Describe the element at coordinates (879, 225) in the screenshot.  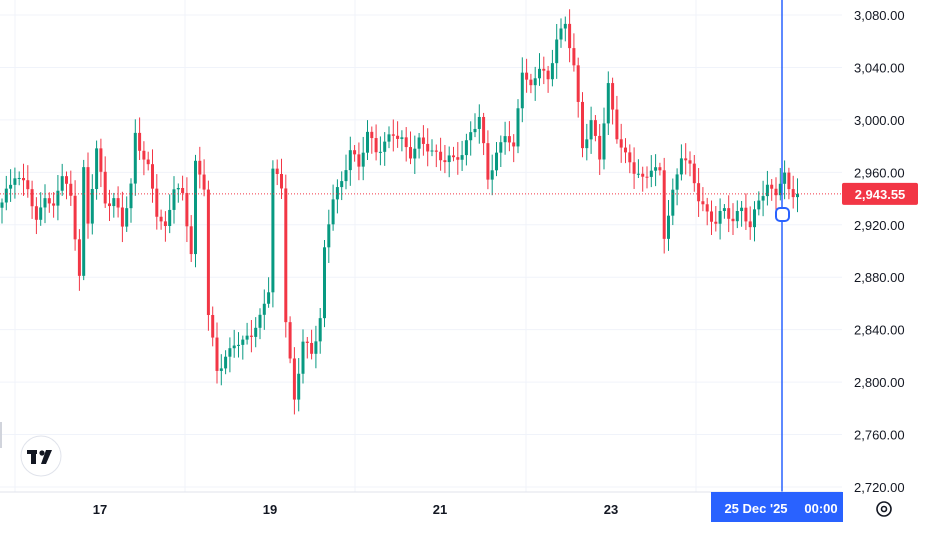
I see `price-tick-label: 2,920.00` at that location.